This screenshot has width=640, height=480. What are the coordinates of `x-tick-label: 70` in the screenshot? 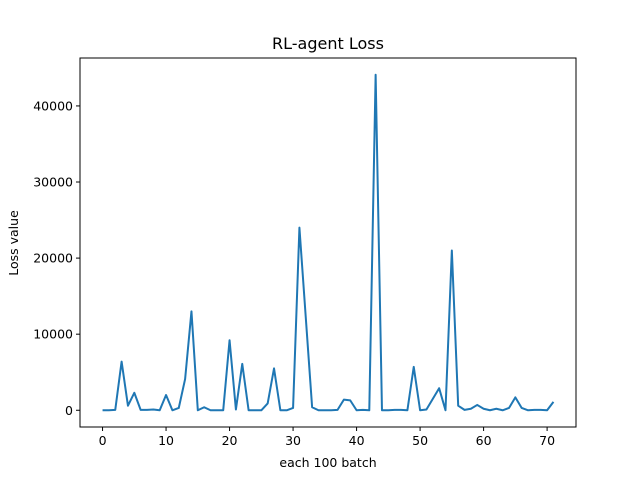 It's located at (547, 440).